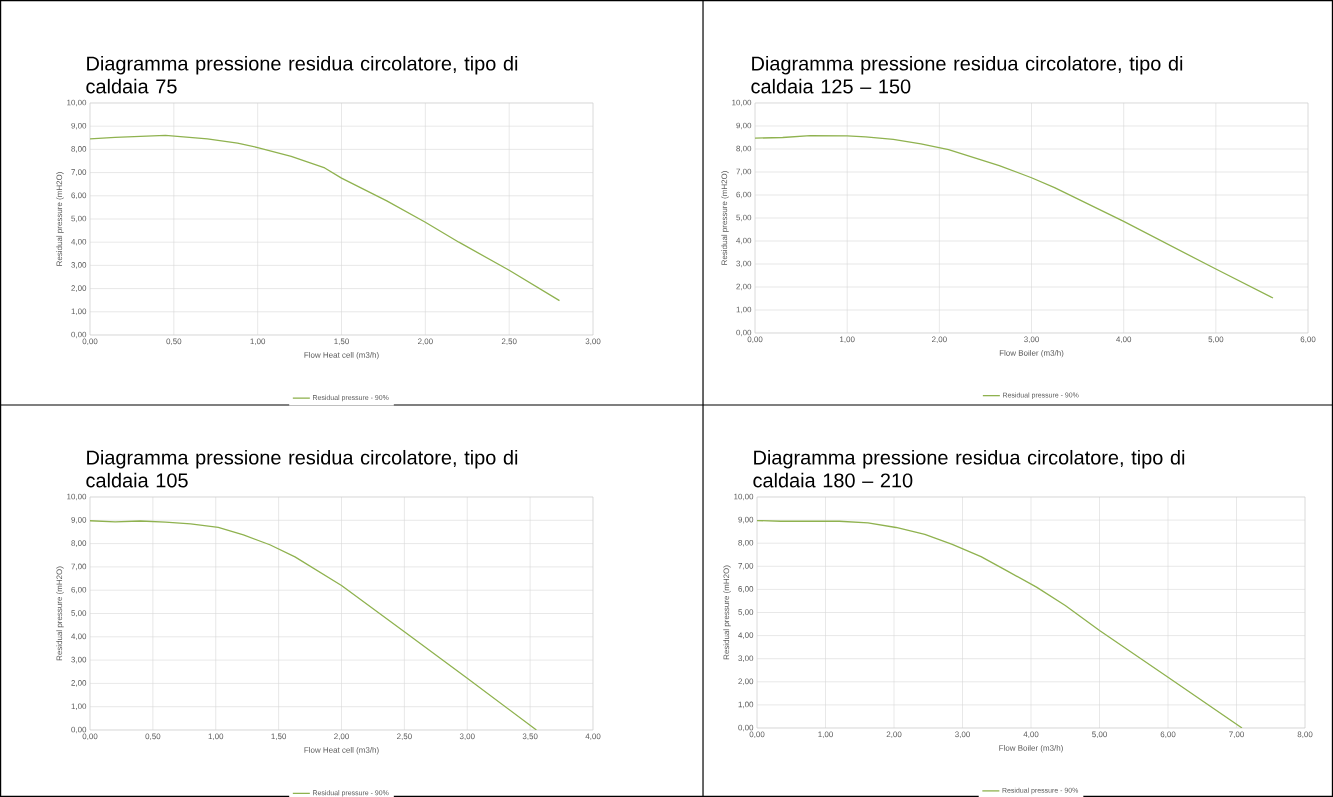 The height and width of the screenshot is (797, 1333). I want to click on chart-title: Diagramma pressione residua circolatore, tipo di caldaia 125 – 150, so click(967, 74).